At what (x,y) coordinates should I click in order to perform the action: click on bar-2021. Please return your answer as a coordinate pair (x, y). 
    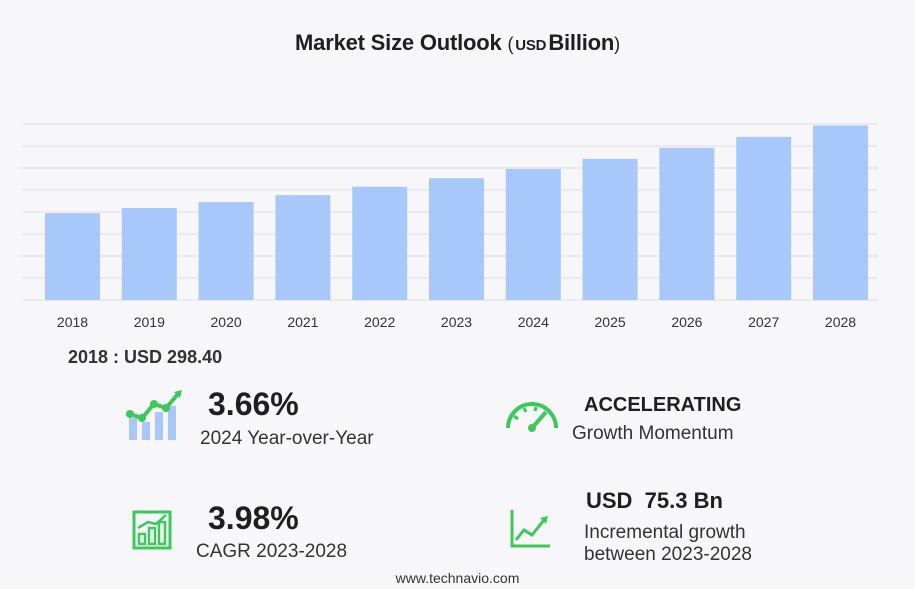
    Looking at the image, I should click on (303, 247).